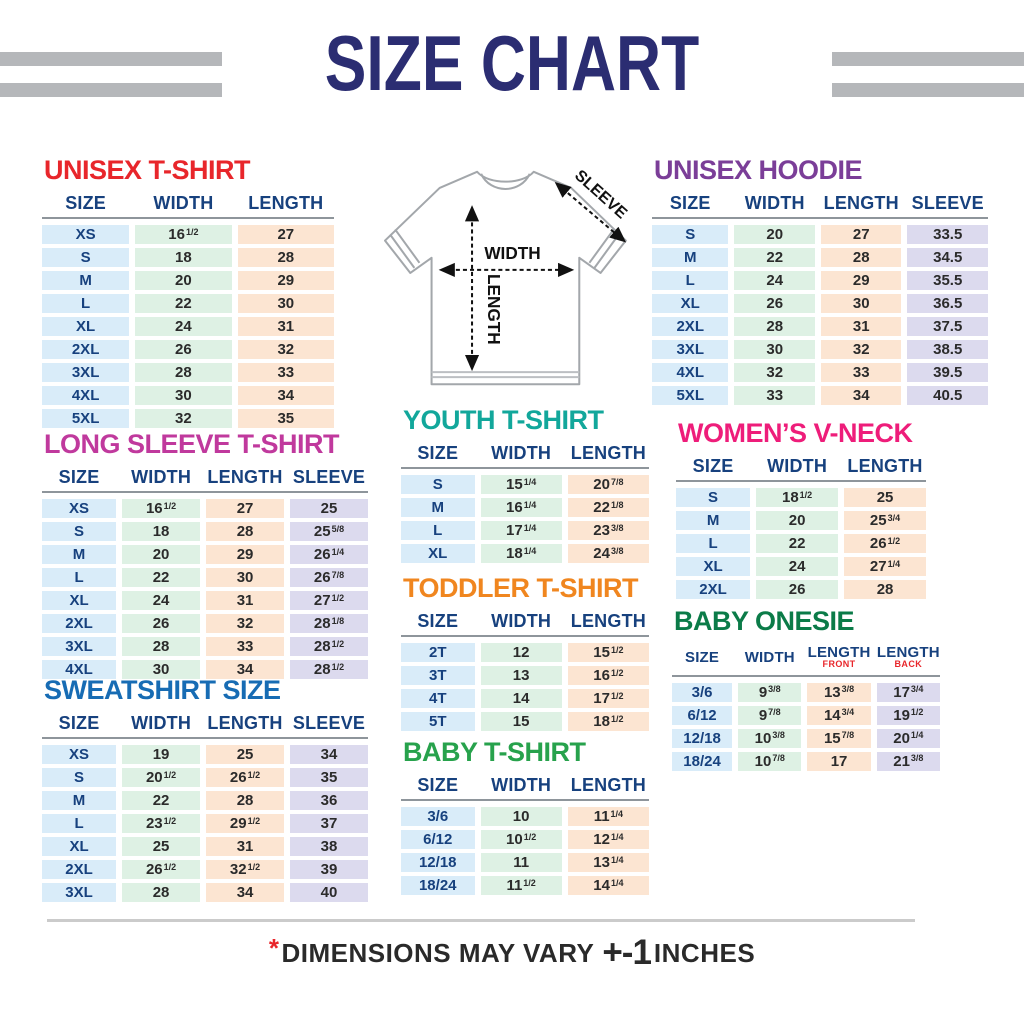 This screenshot has height=1024, width=1024. What do you see at coordinates (797, 543) in the screenshot?
I see `value-cell: 22` at bounding box center [797, 543].